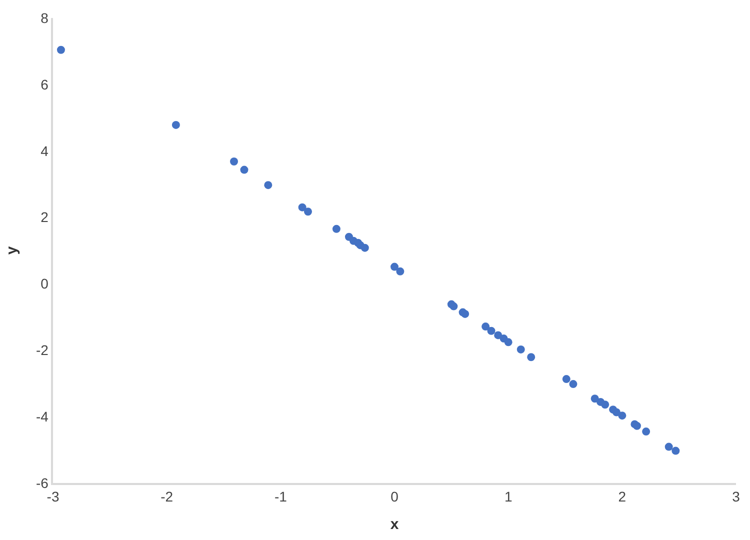  I want to click on x-axis-title: x, so click(395, 525).